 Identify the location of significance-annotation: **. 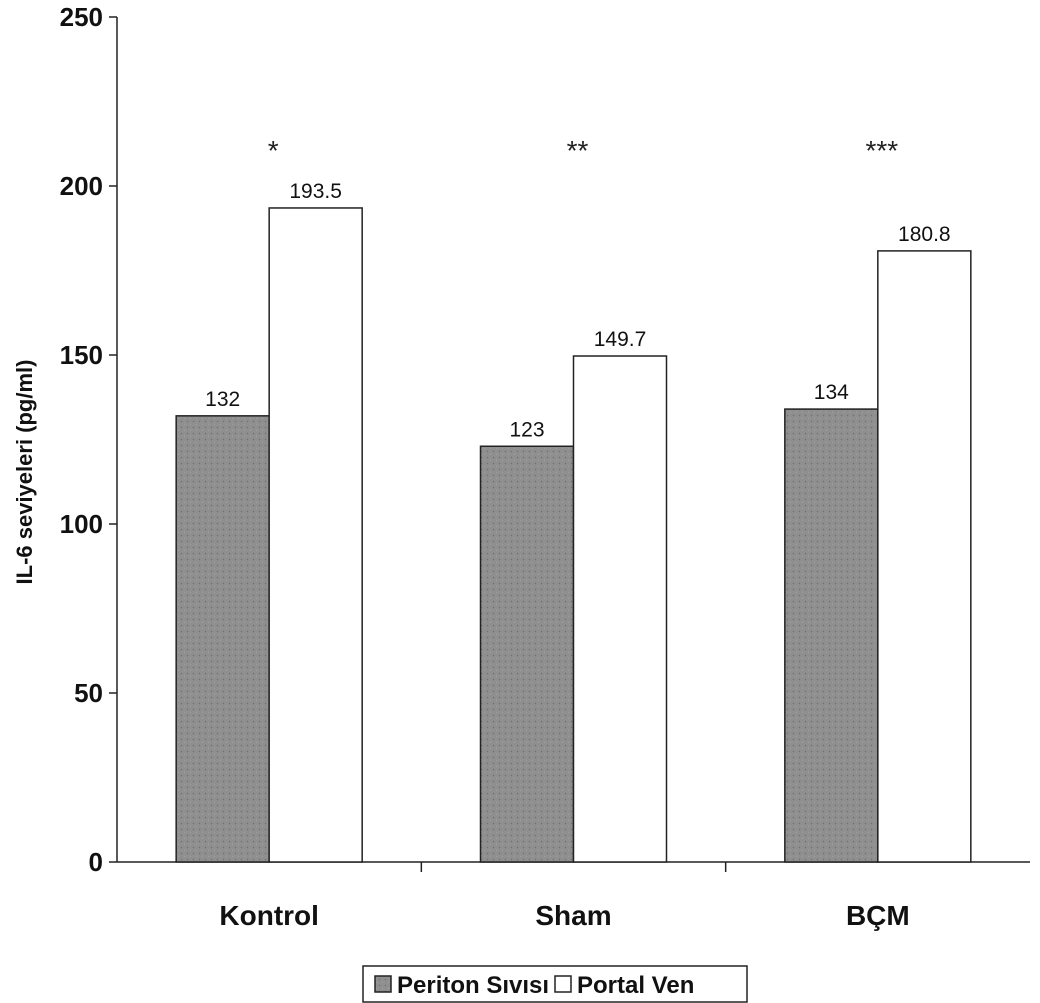
(578, 150).